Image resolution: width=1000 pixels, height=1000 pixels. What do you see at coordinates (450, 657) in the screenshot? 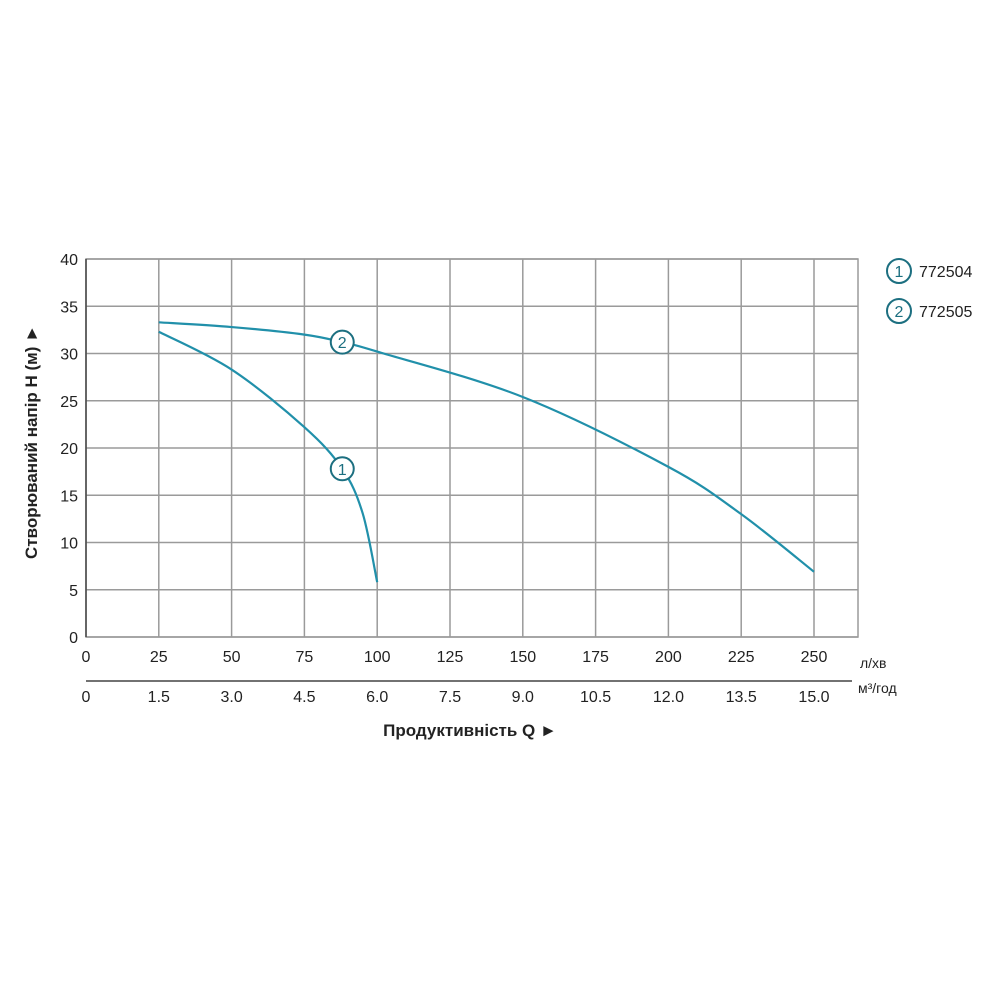
I see `x-tick-label-primary: 125` at bounding box center [450, 657].